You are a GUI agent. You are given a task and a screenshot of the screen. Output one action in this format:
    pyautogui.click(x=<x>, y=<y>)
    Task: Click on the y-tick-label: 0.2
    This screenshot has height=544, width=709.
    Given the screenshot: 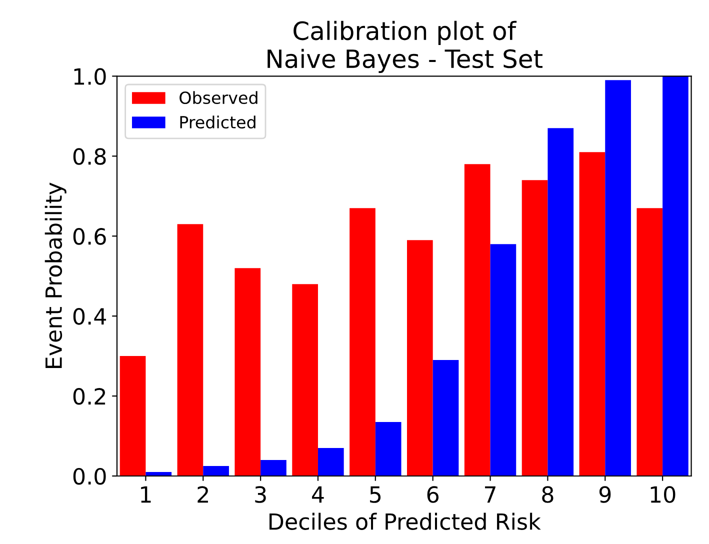 What is the action you would take?
    pyautogui.click(x=89, y=396)
    